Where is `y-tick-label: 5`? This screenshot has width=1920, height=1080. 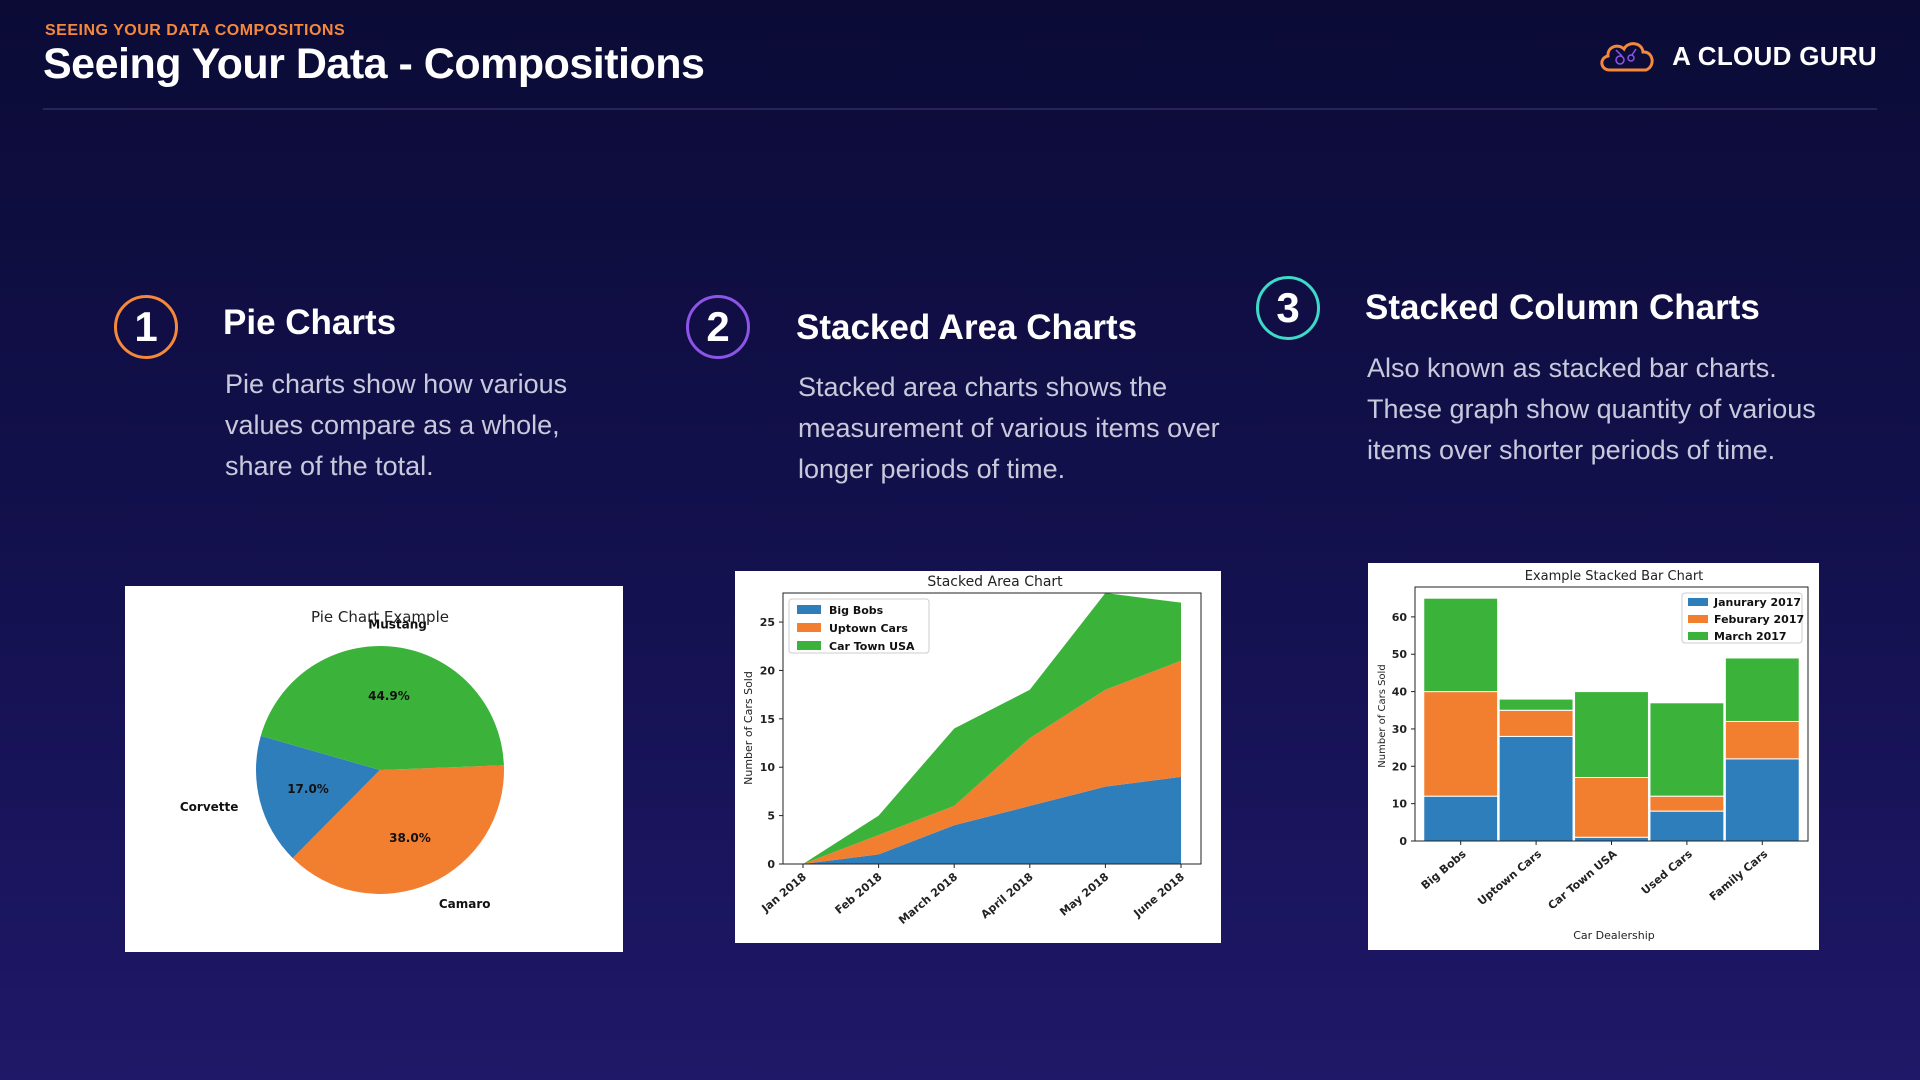 y-tick-label: 5 is located at coordinates (771, 816).